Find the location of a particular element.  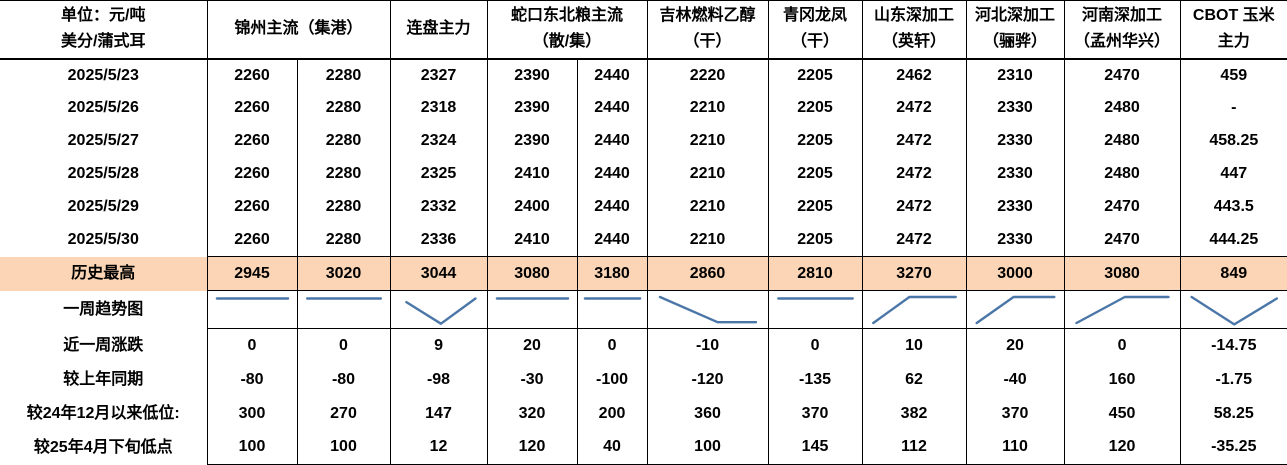

column-header-label: 吉林燃料乙醇 is located at coordinates (707, 16).